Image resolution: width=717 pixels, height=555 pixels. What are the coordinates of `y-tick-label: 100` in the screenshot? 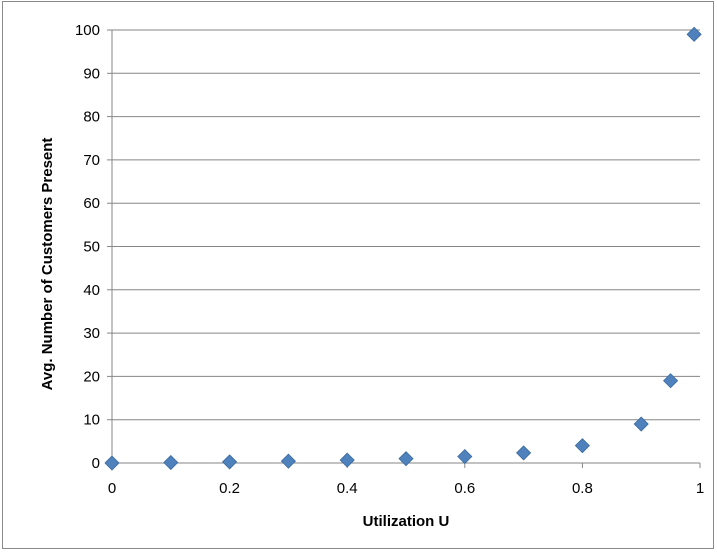 It's located at (87, 30).